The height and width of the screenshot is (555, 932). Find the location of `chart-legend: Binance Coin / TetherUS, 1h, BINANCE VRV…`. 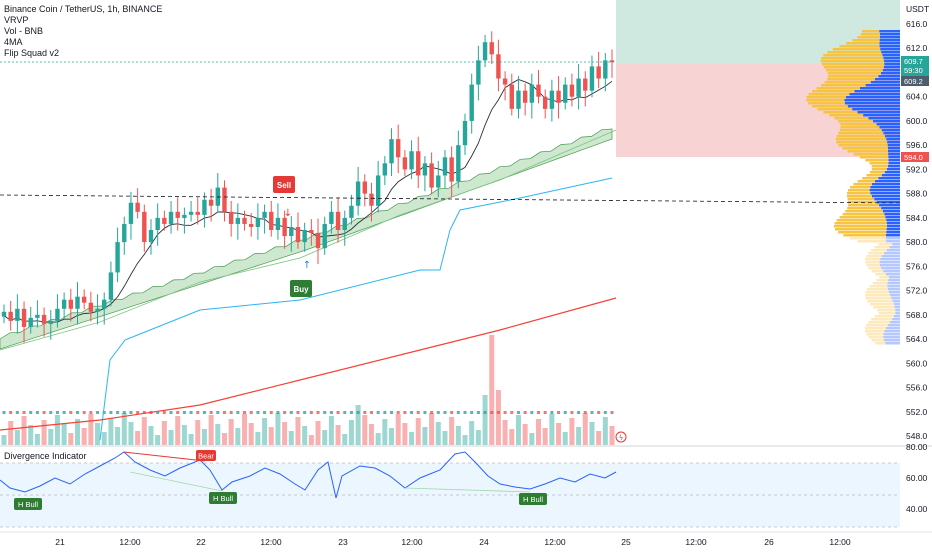

chart-legend: Binance Coin / TetherUS, 1h, BINANCE VRV… is located at coordinates (83, 31).